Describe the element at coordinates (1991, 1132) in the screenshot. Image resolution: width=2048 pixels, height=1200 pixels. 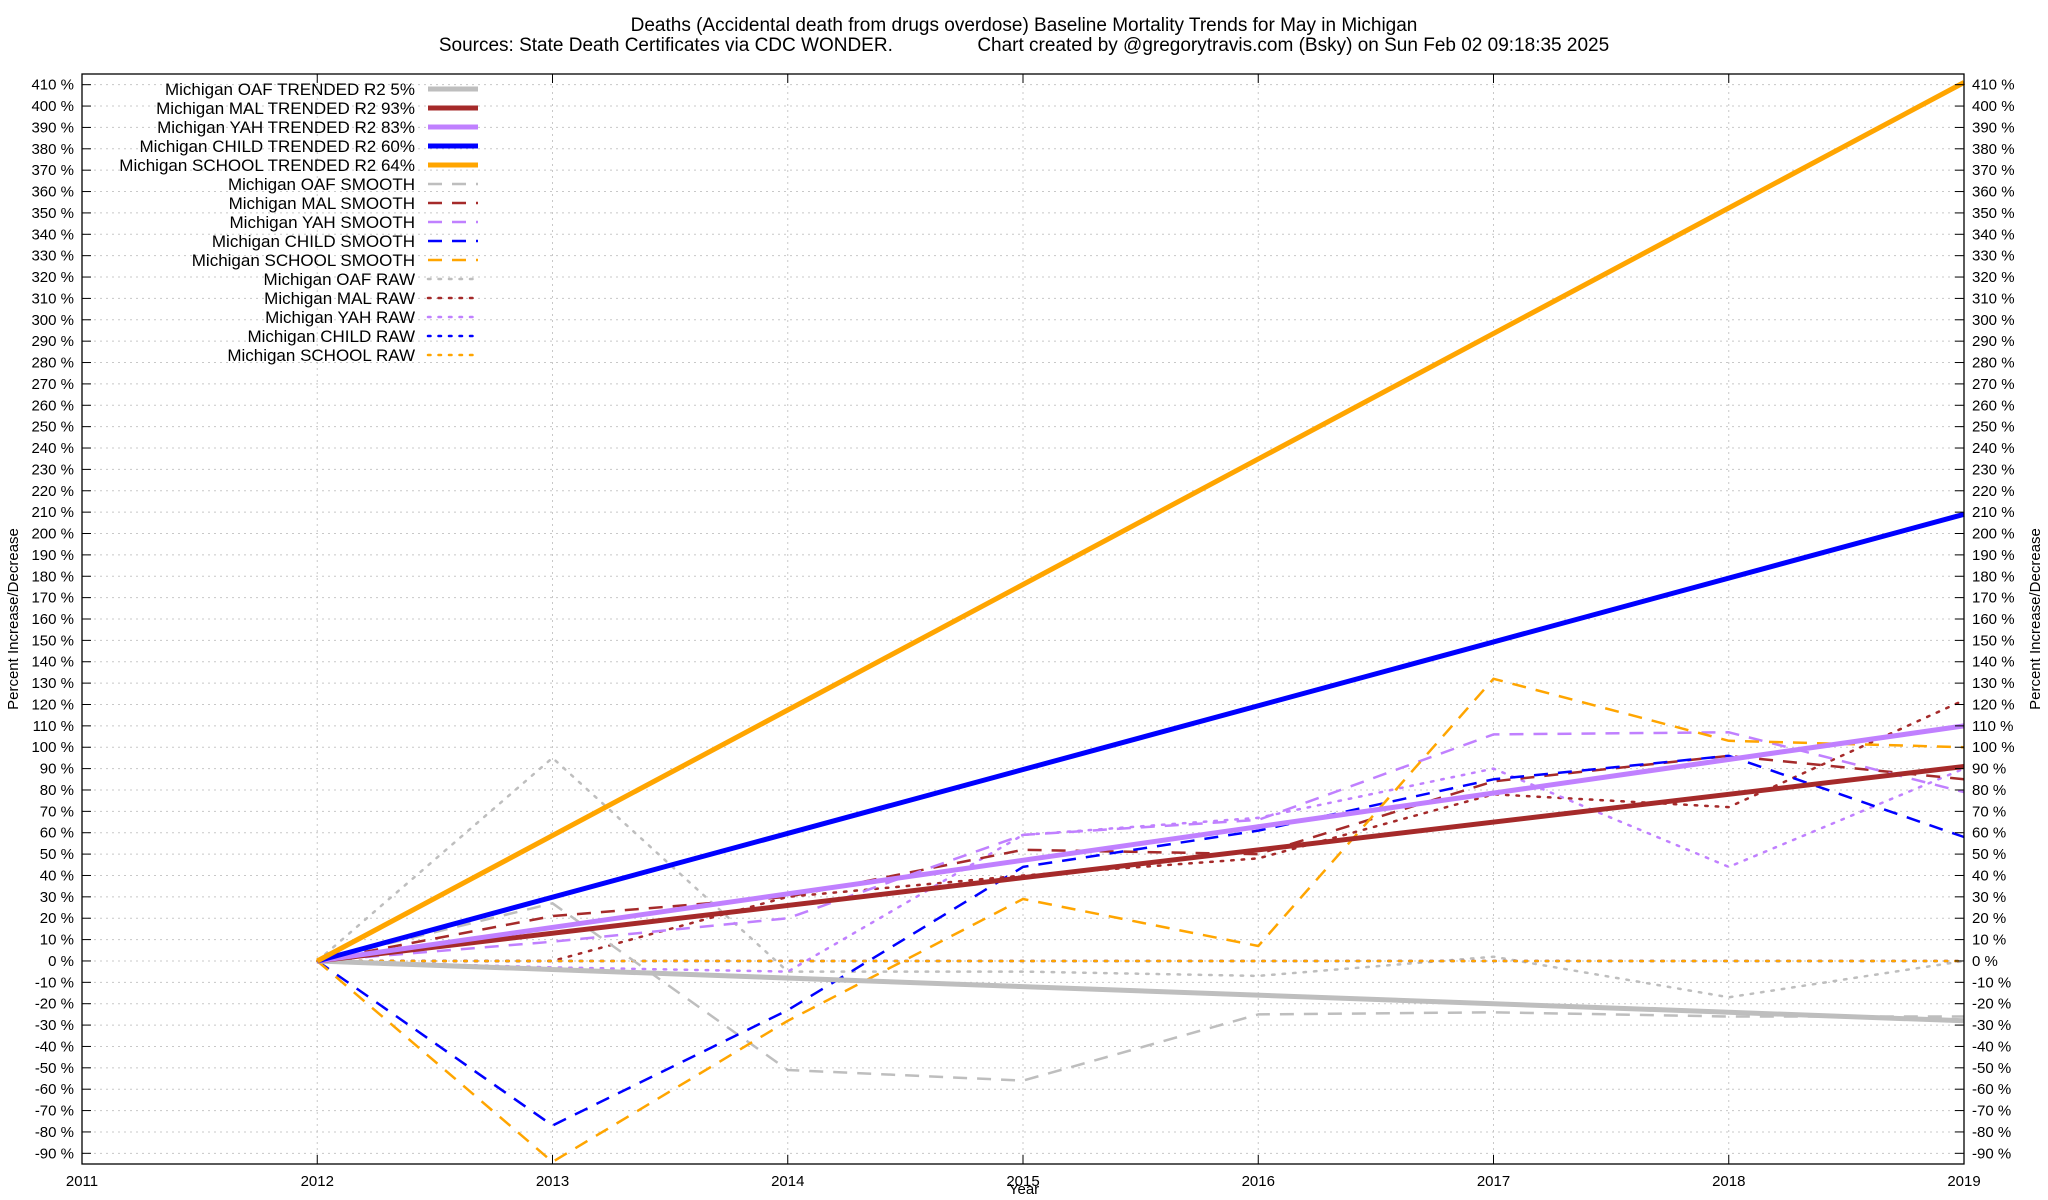
I see `y-tick-label-right: -80 %` at that location.